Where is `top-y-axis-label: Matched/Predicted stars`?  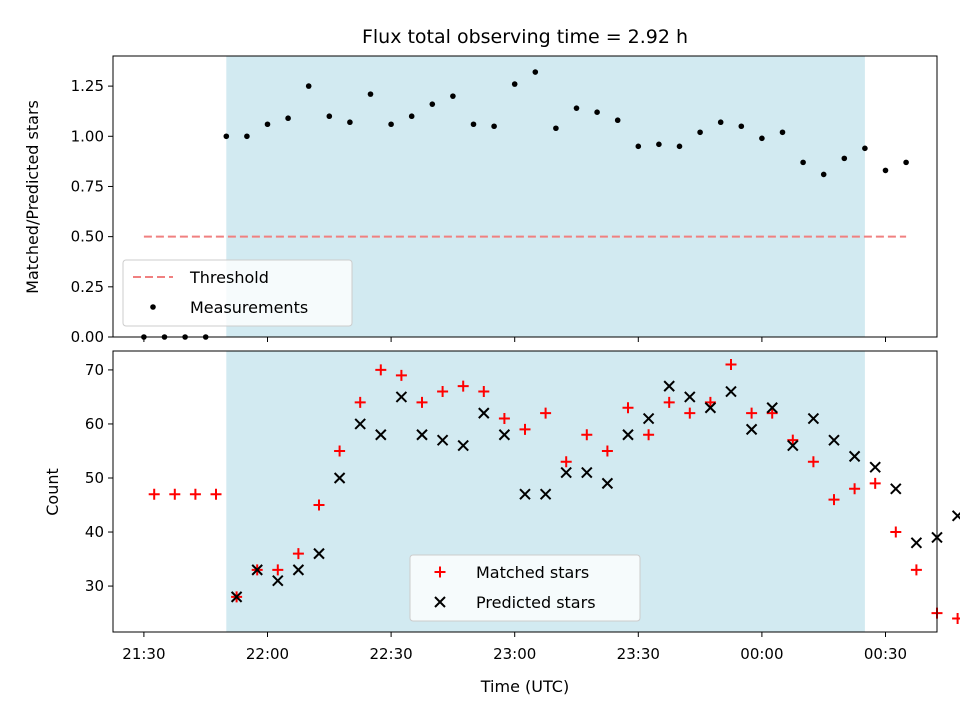 top-y-axis-label: Matched/Predicted stars is located at coordinates (32, 197).